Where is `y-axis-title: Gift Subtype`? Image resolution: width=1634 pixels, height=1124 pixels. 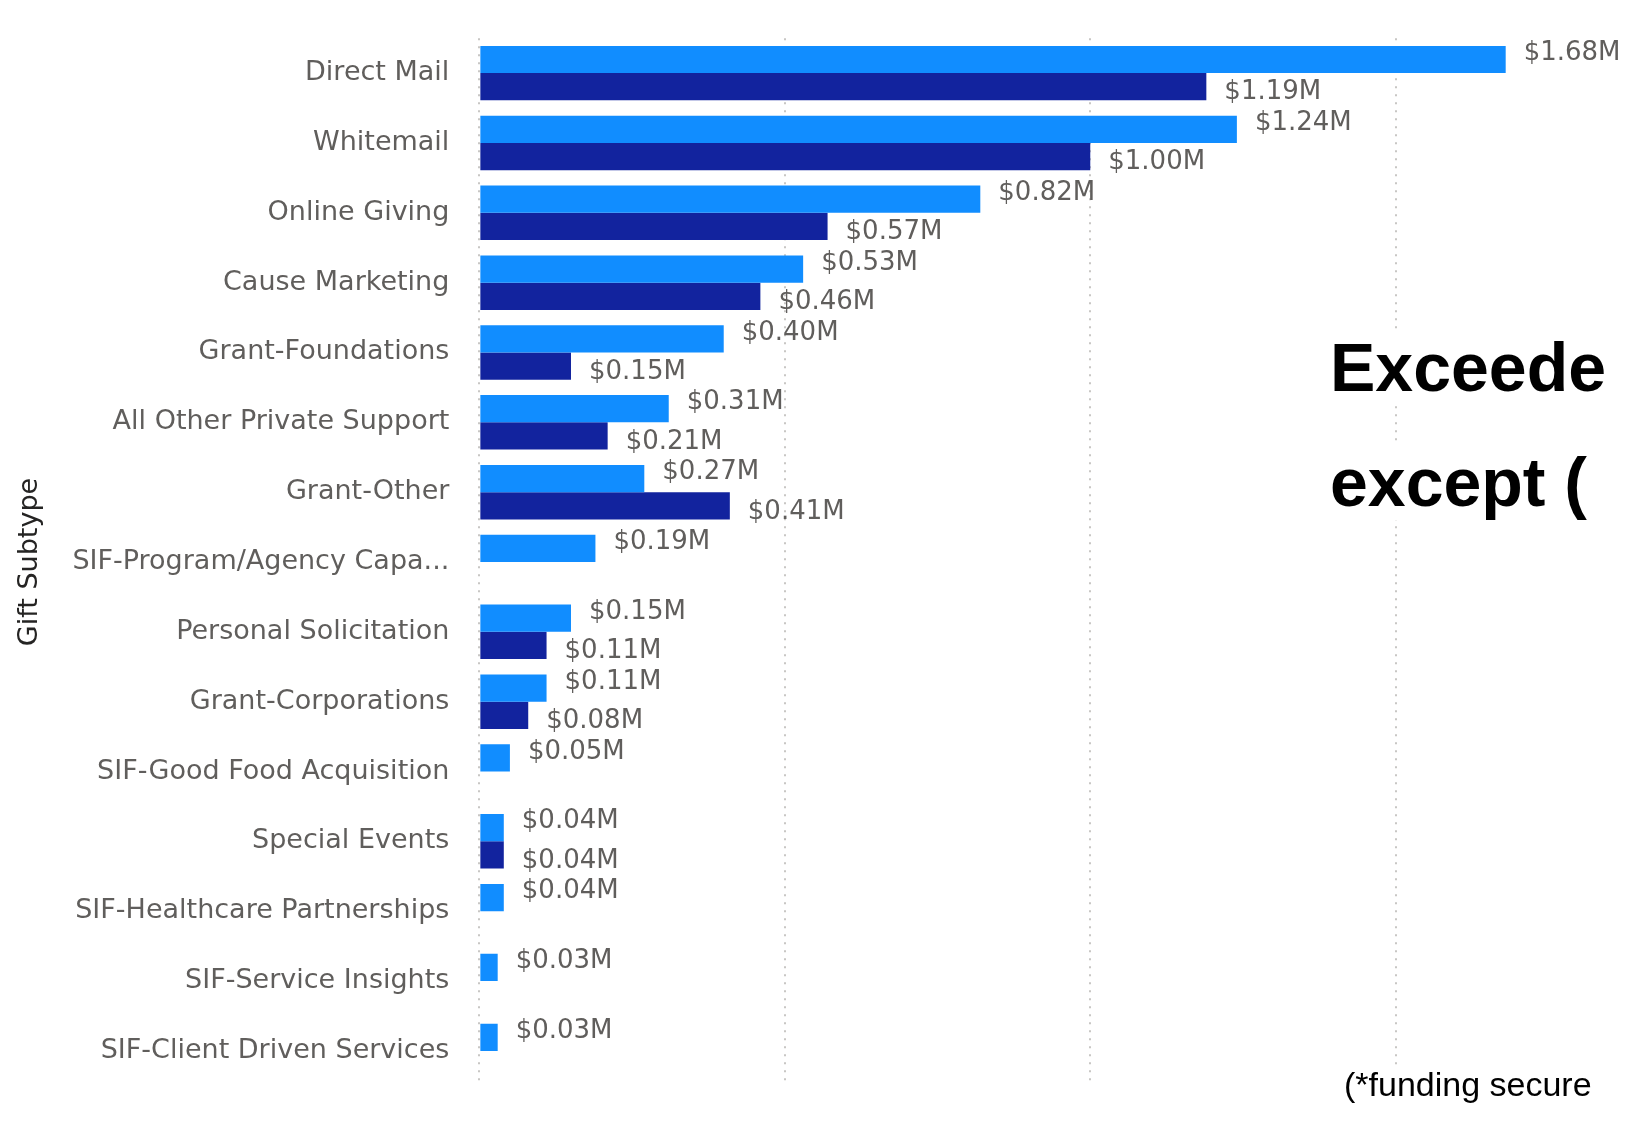
y-axis-title: Gift Subtype is located at coordinates (28, 562).